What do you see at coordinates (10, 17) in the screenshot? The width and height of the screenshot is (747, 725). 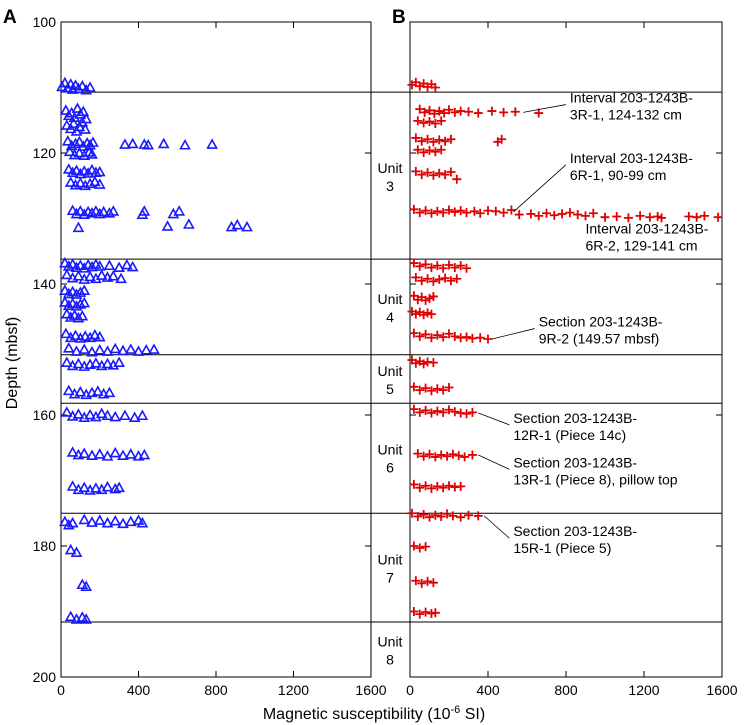 I see `panel-label: A` at bounding box center [10, 17].